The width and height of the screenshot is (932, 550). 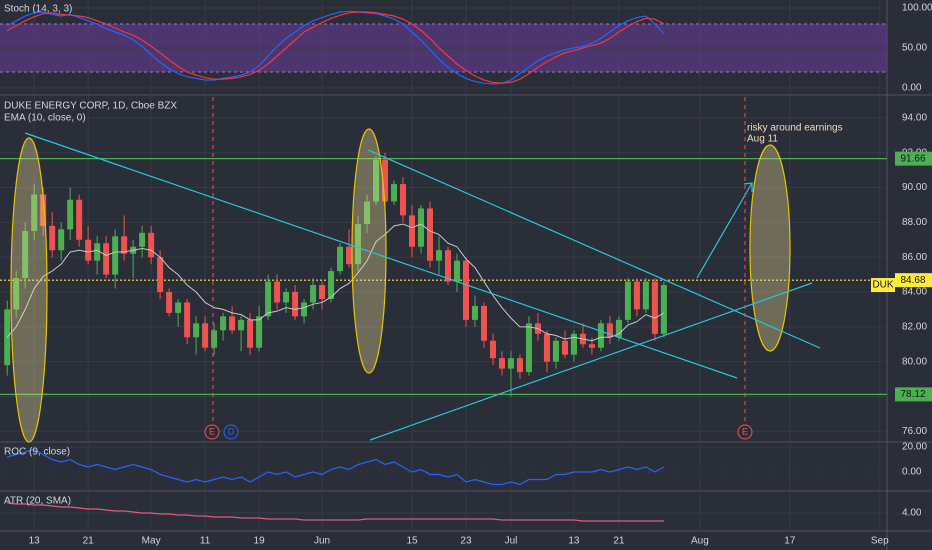 I want to click on x-tick-label: 11, so click(x=205, y=541).